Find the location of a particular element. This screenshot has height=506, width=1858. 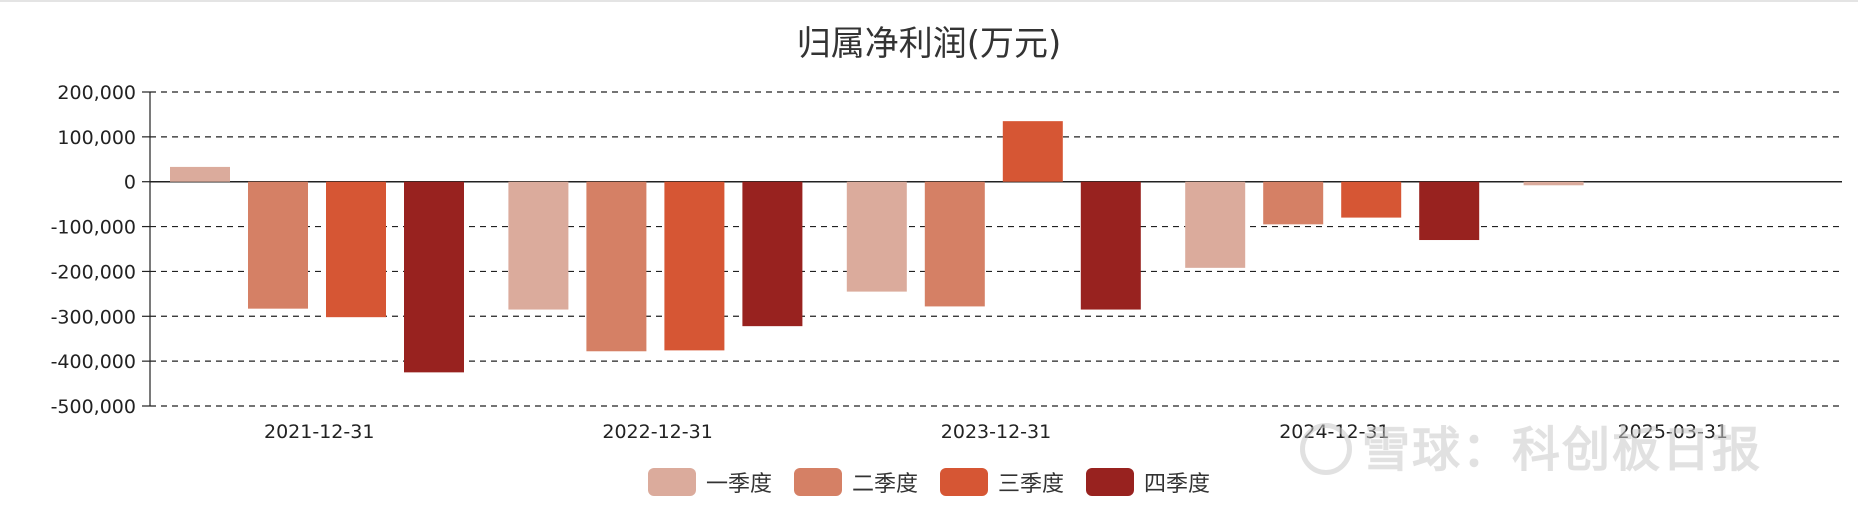

bar-2024-12-31-q1 is located at coordinates (1215, 224).